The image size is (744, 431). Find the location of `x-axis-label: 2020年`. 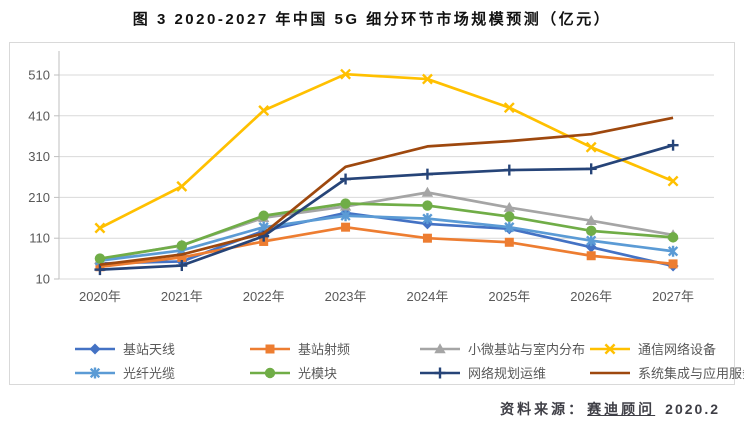

x-axis-label: 2020年 is located at coordinates (100, 296).